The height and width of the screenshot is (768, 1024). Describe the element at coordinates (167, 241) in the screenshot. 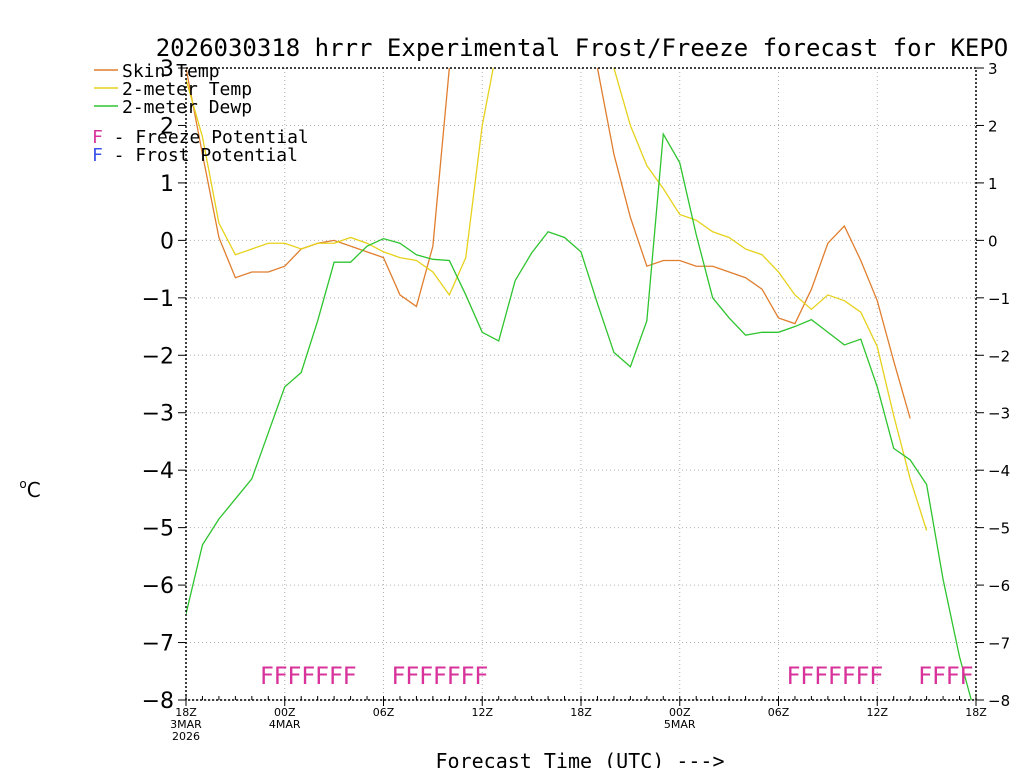

I see `y-tick-label-left: 0` at that location.